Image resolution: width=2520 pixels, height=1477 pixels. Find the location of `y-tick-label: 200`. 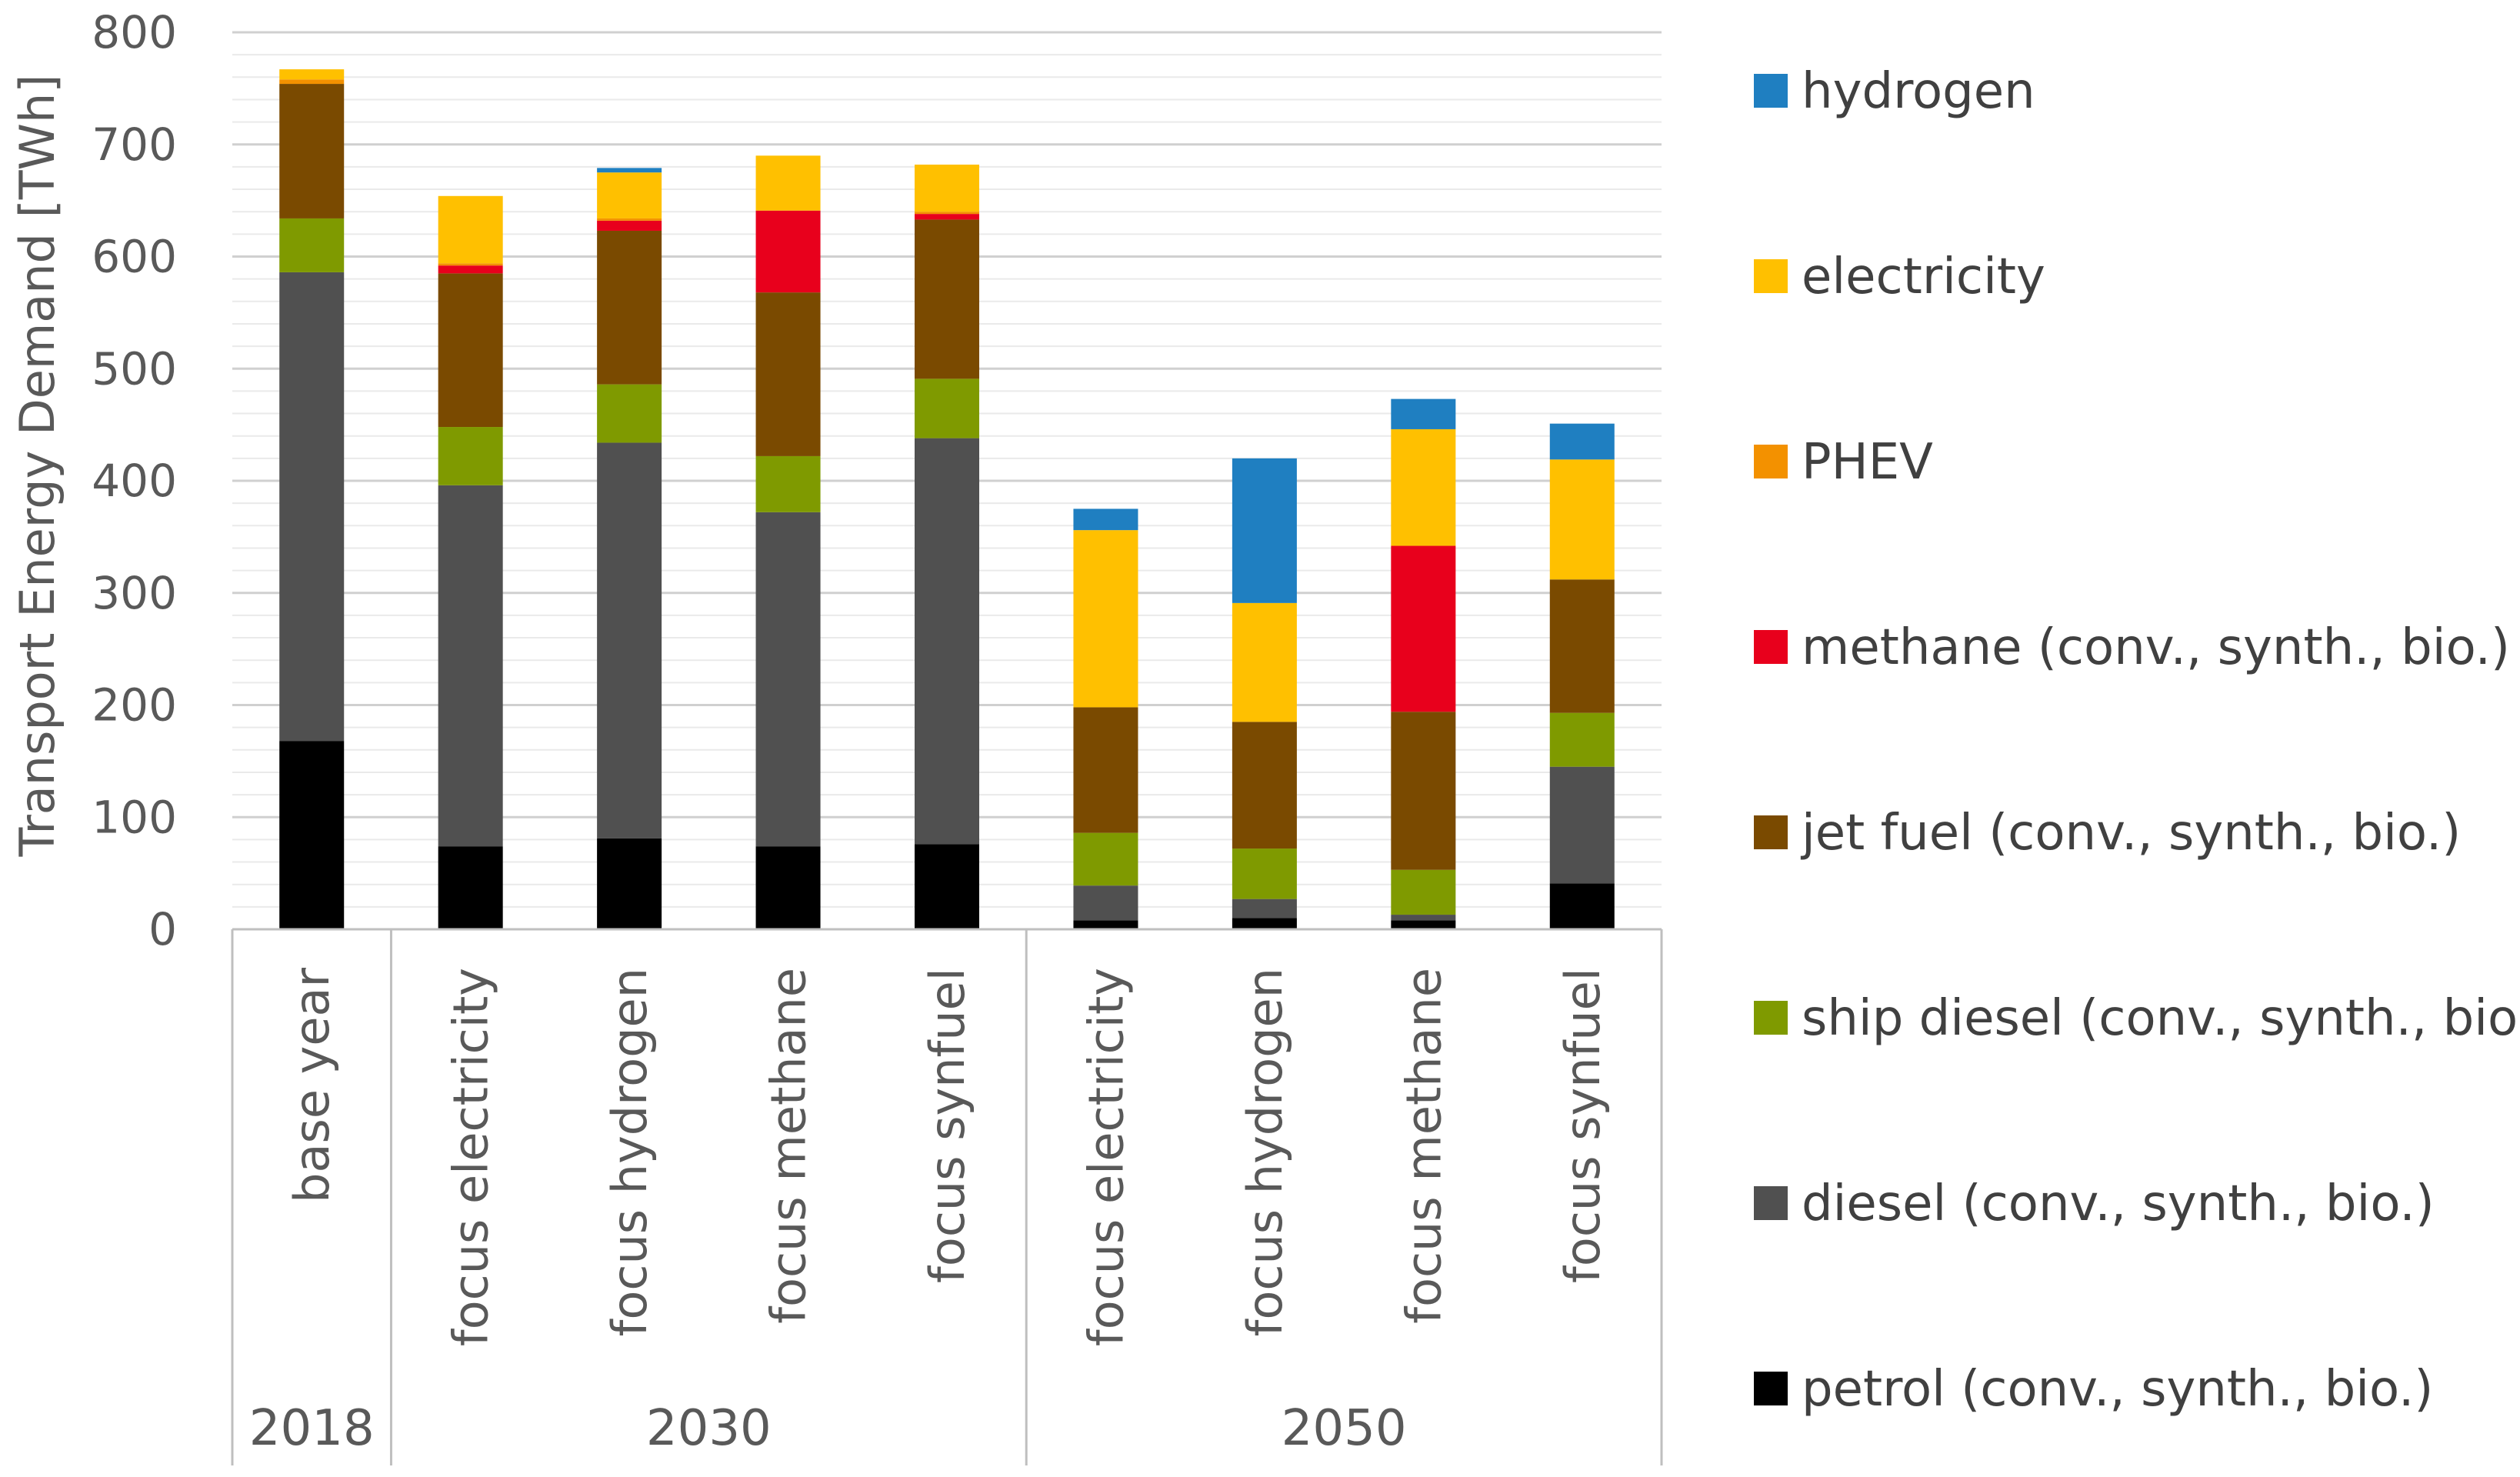

y-tick-label: 200 is located at coordinates (134, 705).